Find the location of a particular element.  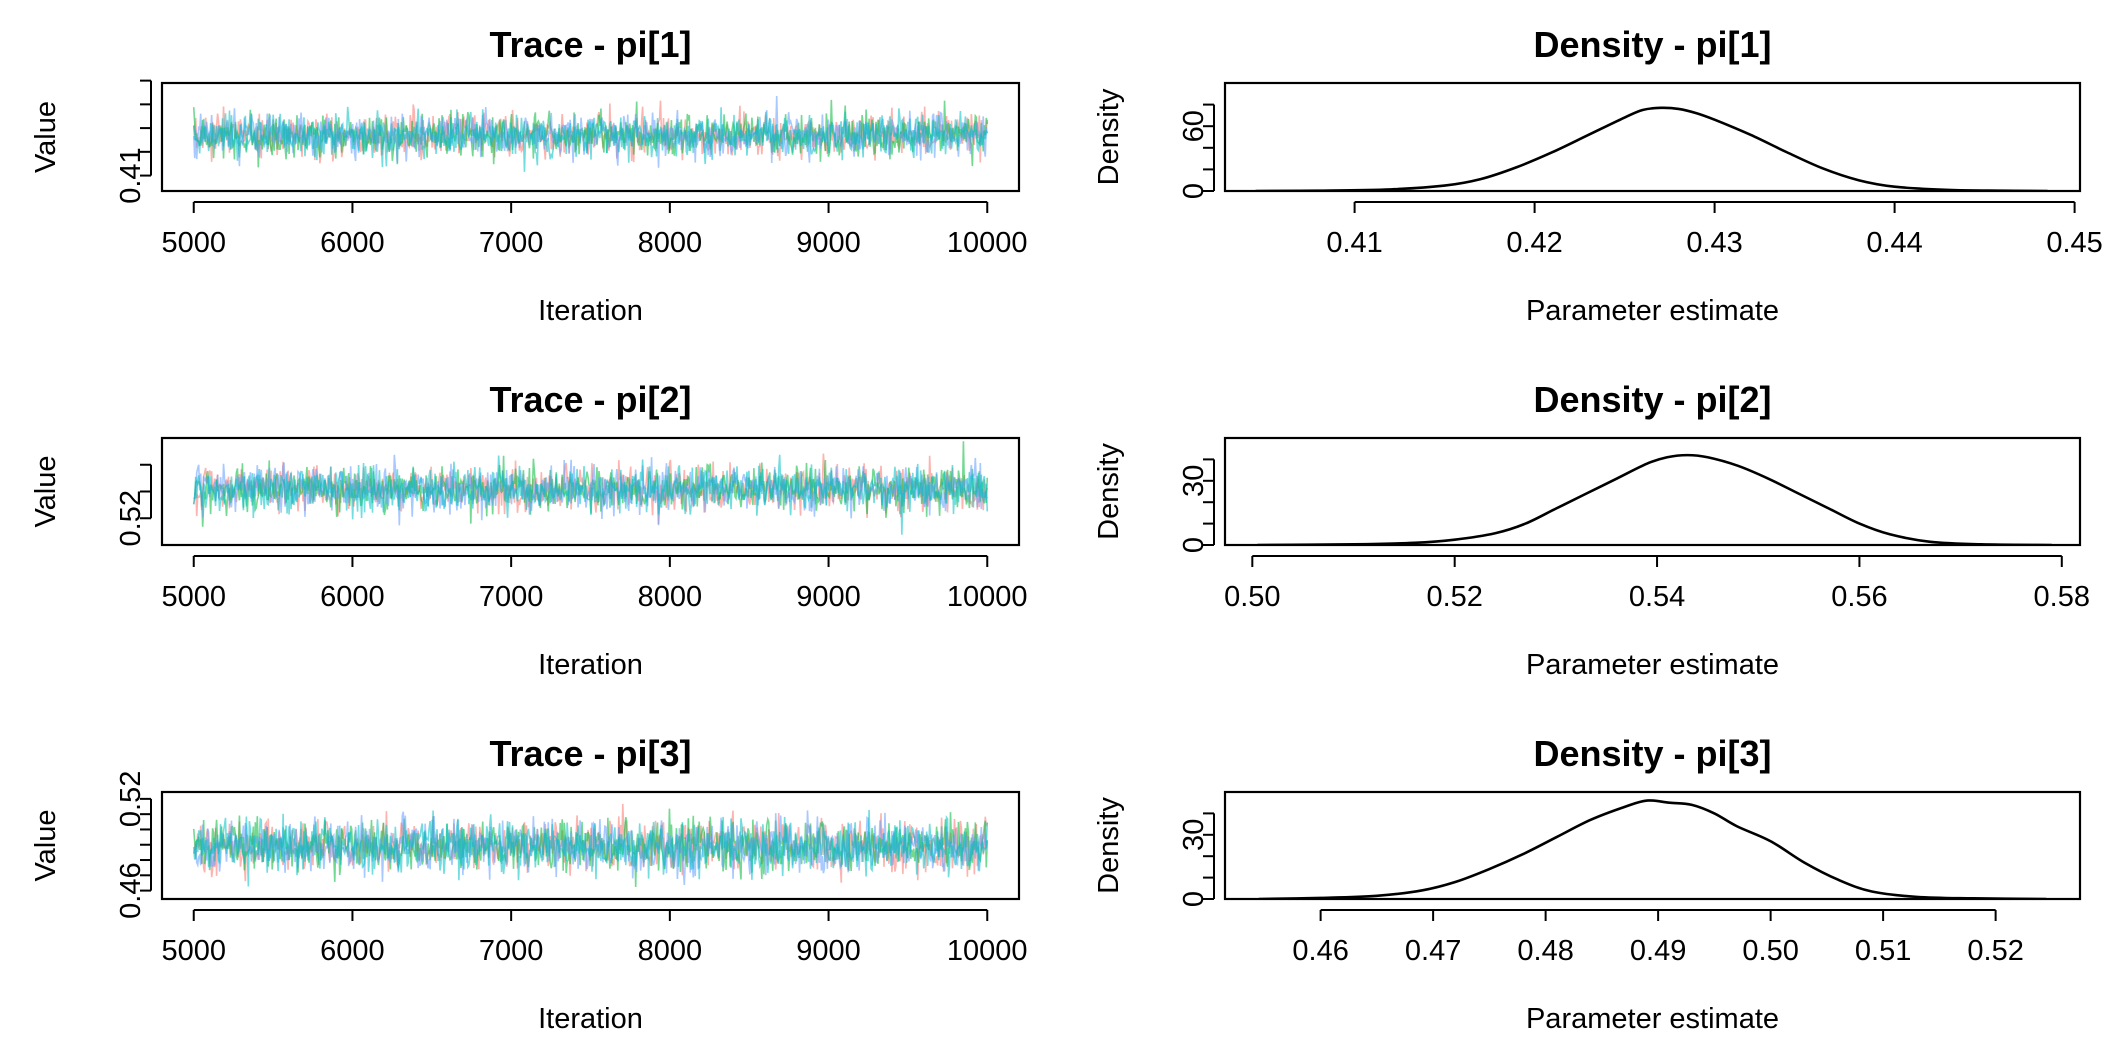

x-tick-label: 0.45 is located at coordinates (2074, 243).